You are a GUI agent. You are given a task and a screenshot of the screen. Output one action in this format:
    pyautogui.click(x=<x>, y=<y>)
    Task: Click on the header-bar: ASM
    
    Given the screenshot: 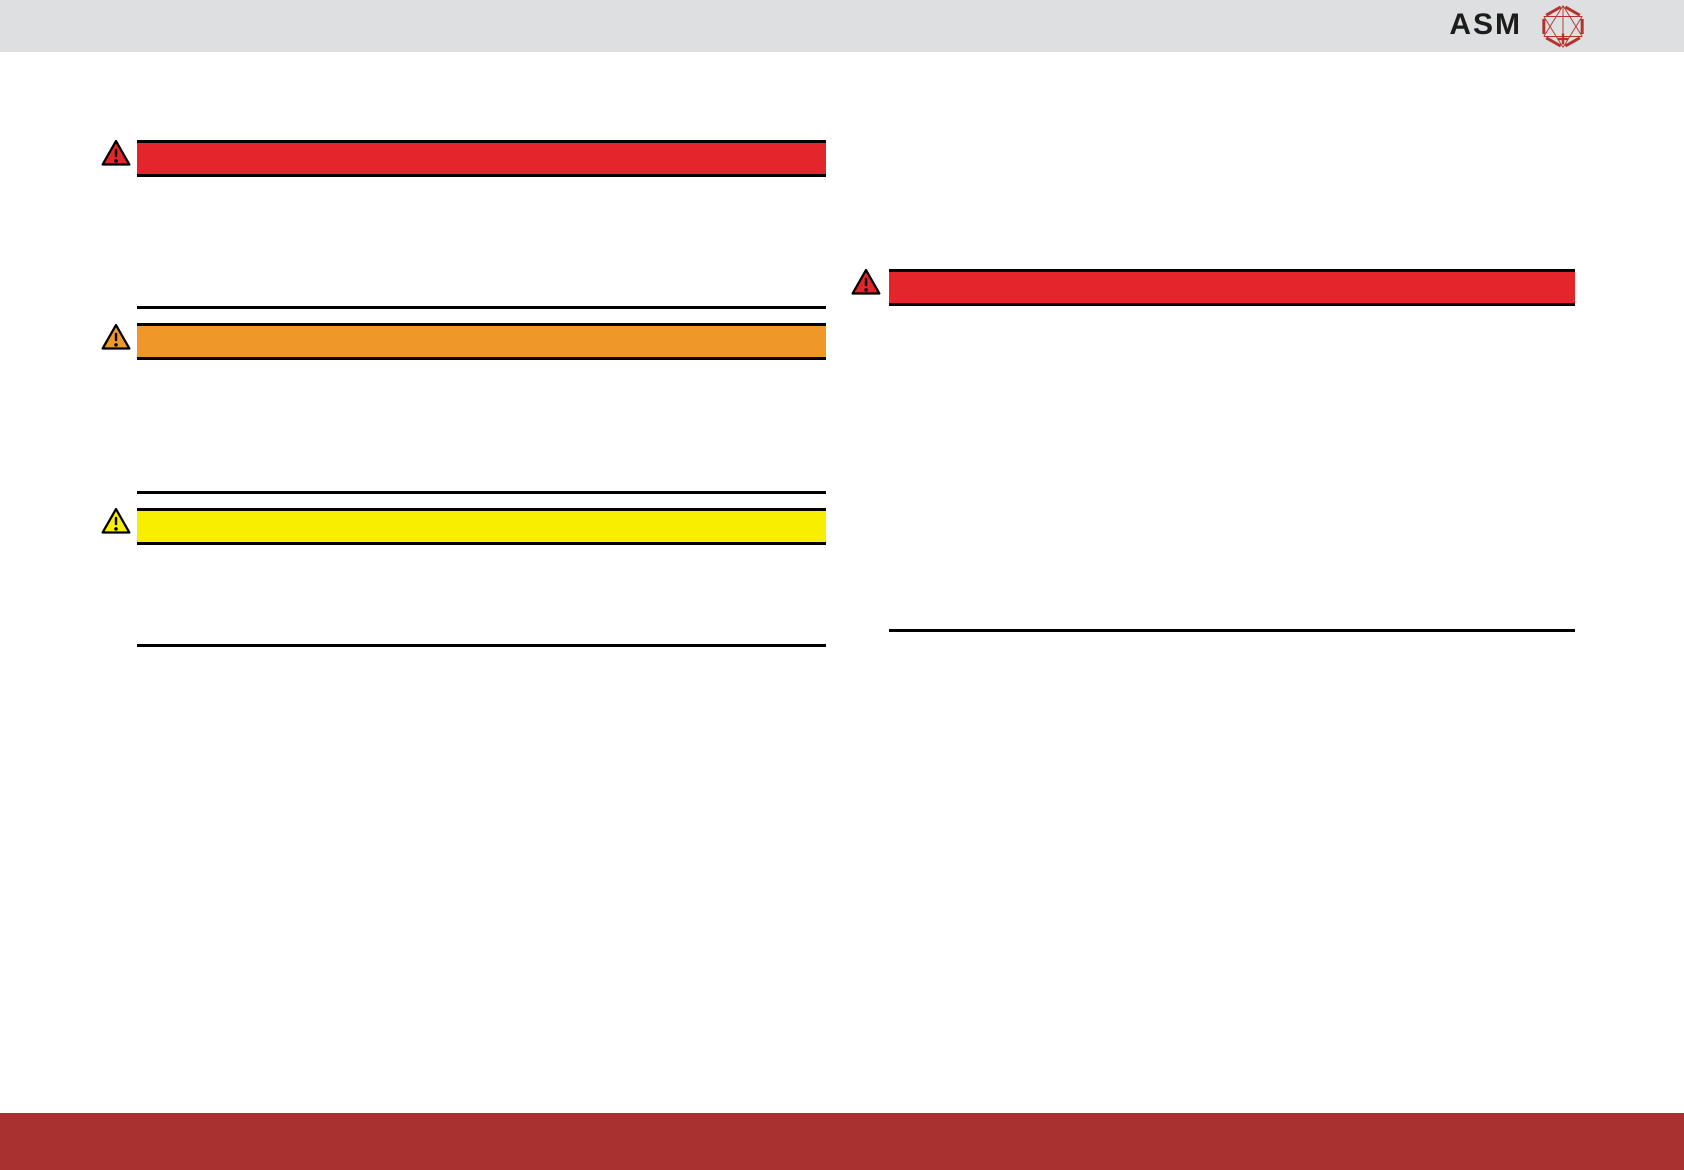 What is the action you would take?
    pyautogui.click(x=842, y=26)
    